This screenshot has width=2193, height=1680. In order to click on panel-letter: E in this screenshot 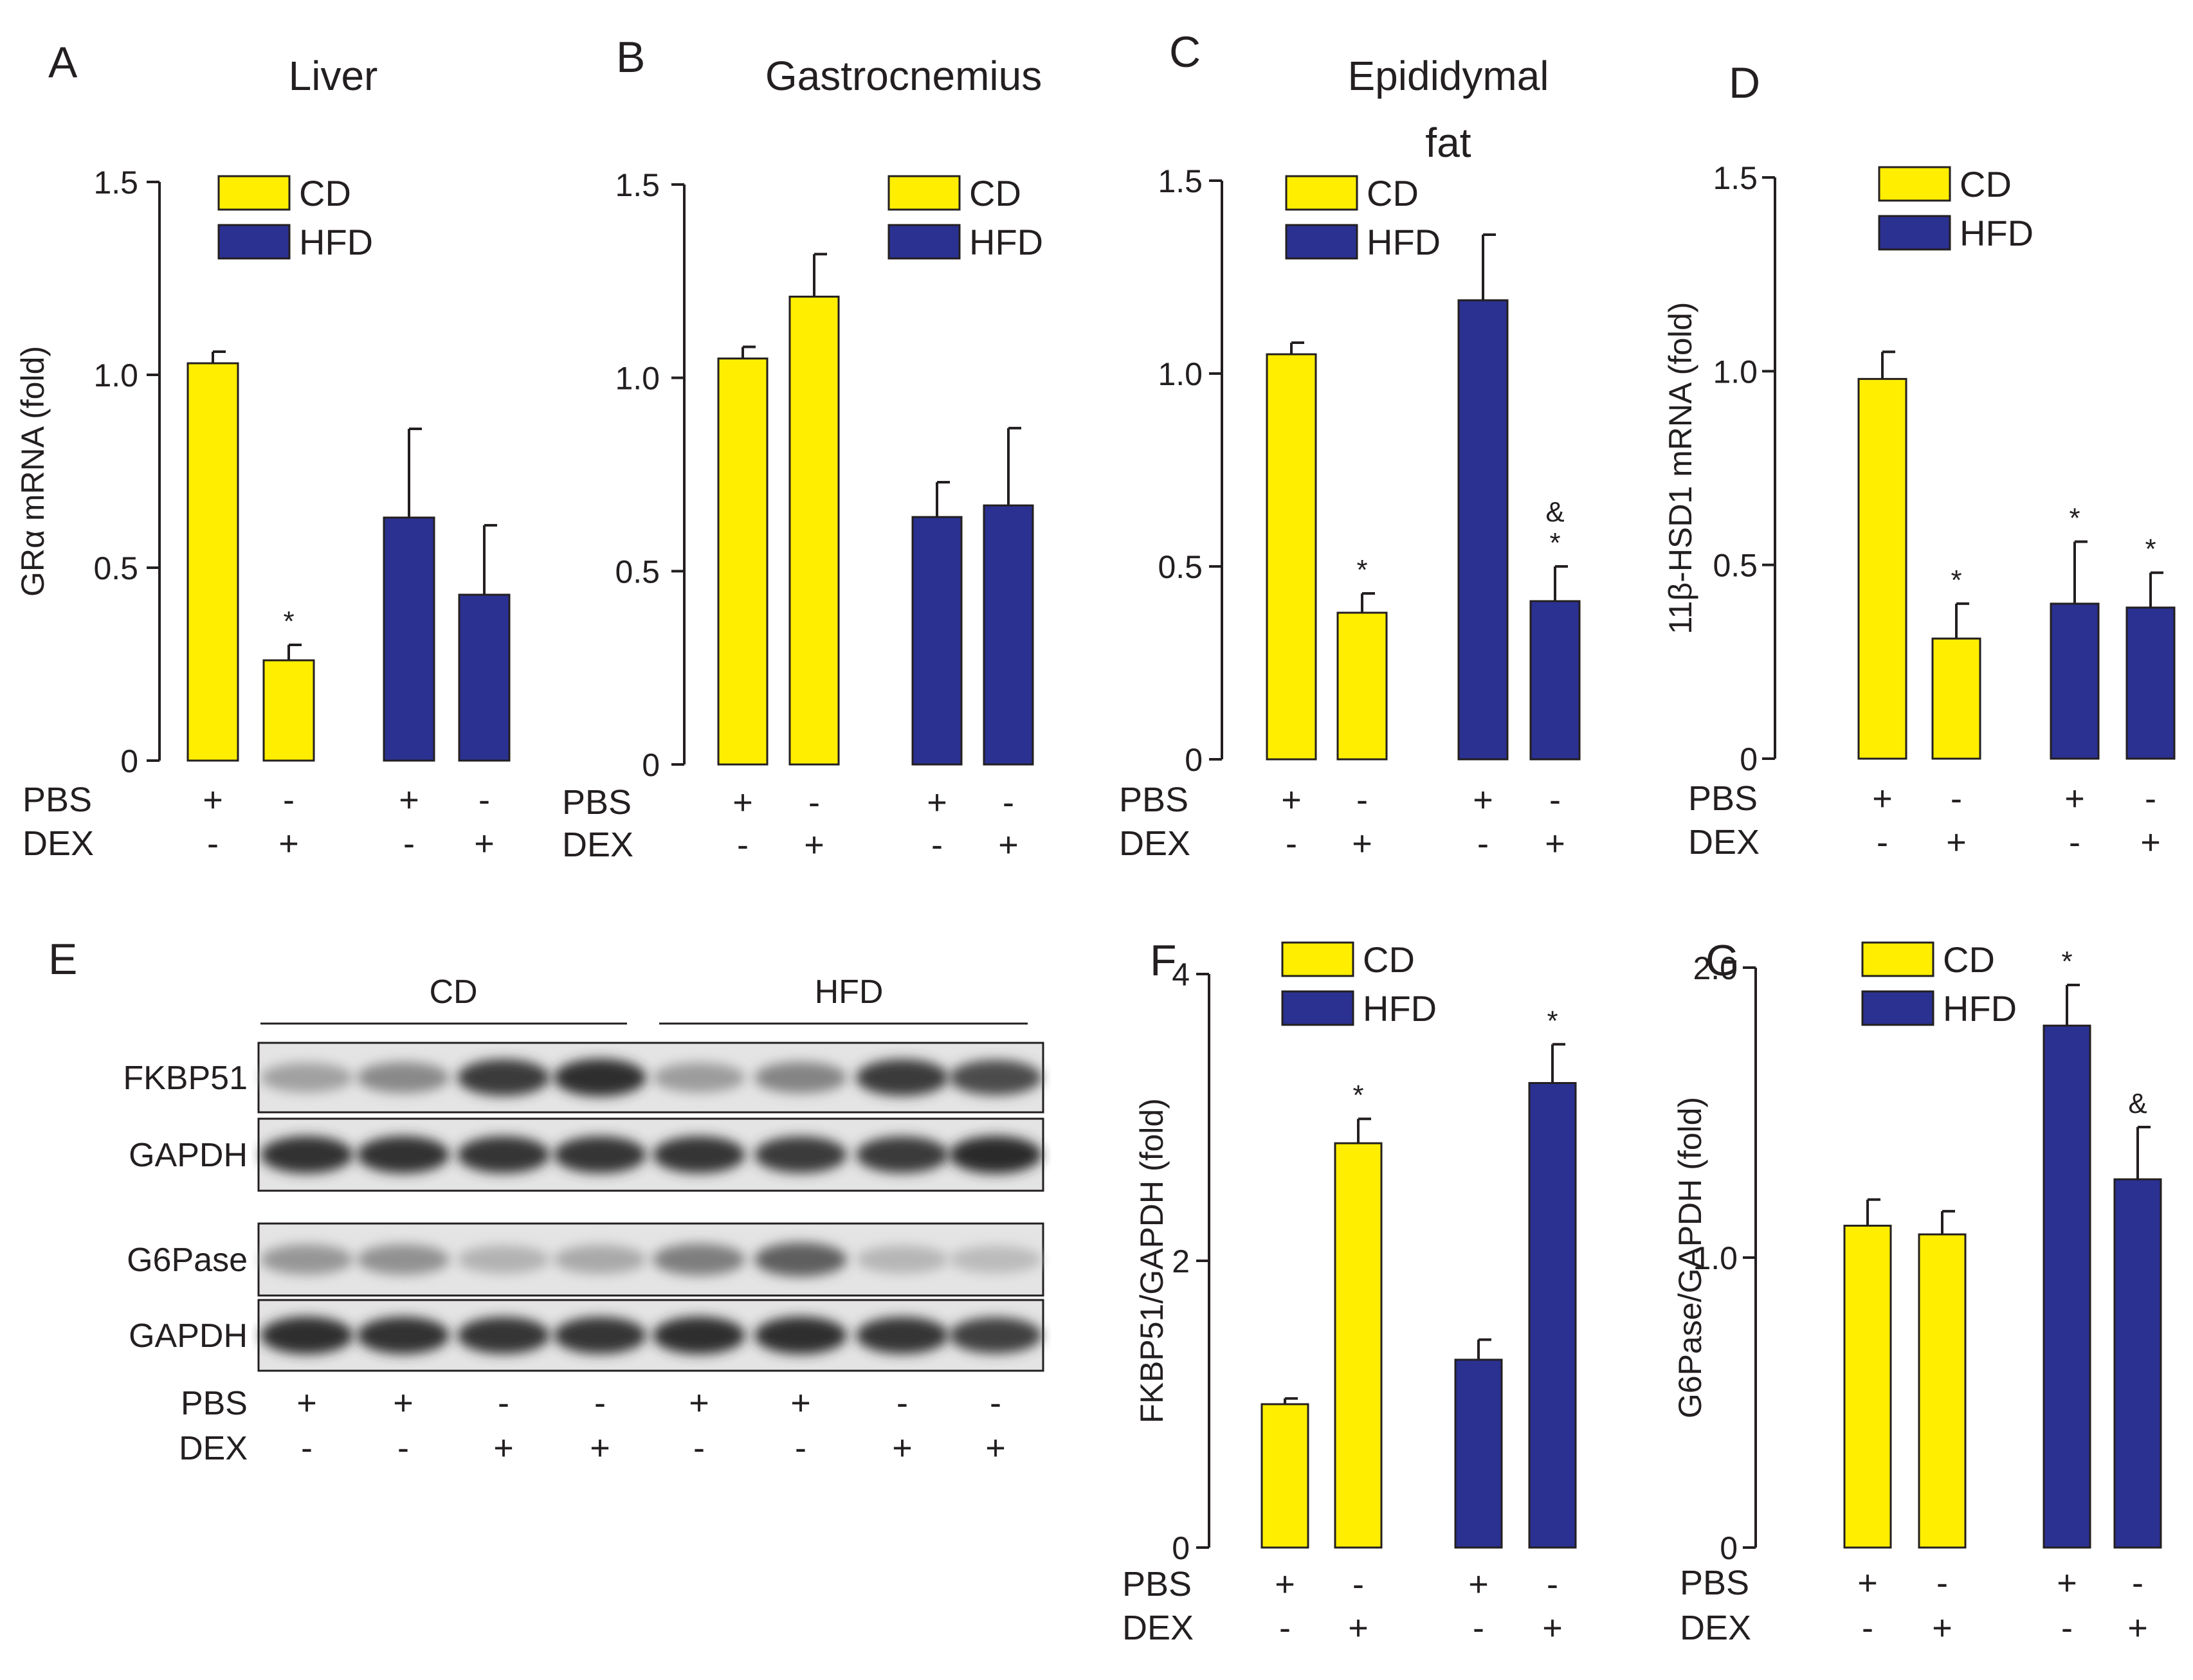, I will do `click(62, 959)`.